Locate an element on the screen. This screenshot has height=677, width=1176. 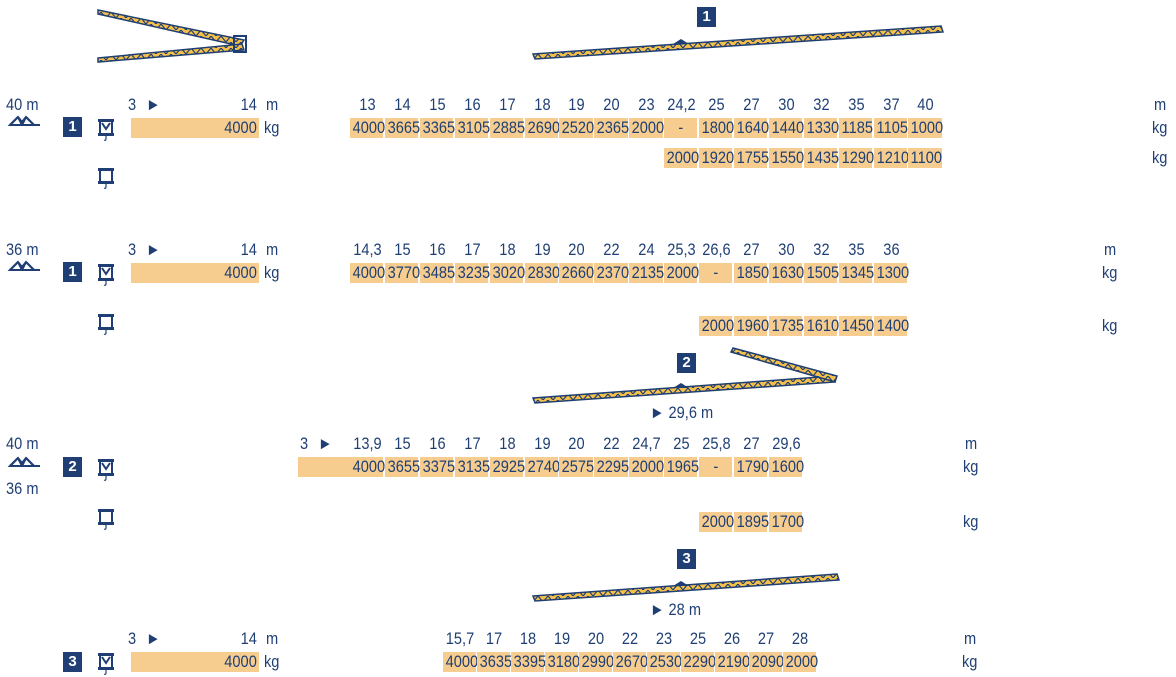
load-cell: 1105 is located at coordinates (890, 128).